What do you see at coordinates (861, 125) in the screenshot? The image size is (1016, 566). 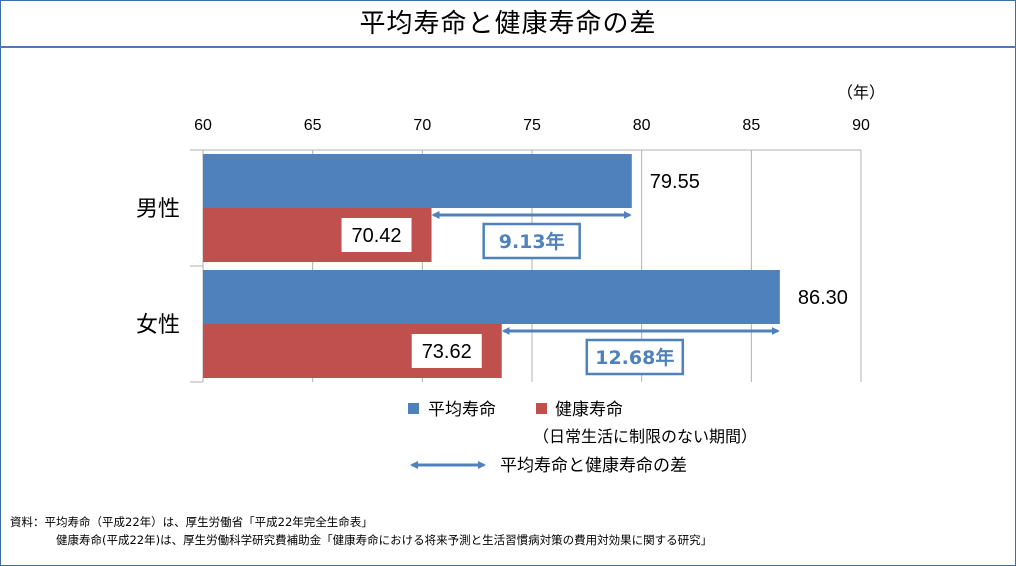 I see `x-tick-label: 90` at bounding box center [861, 125].